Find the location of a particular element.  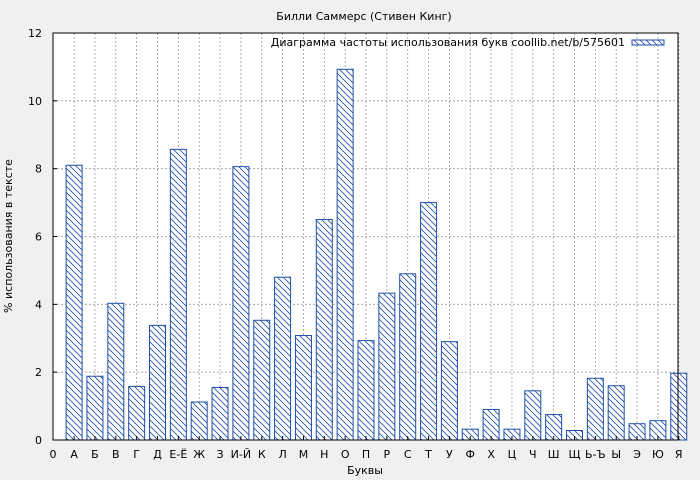

bar-В is located at coordinates (116, 371).